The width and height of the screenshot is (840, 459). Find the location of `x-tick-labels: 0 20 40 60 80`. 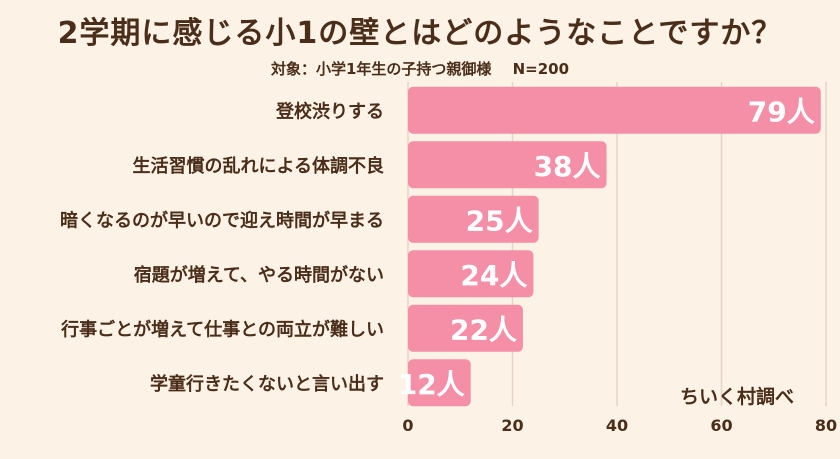

x-tick-labels: 0 20 40 60 80 is located at coordinates (619, 425).